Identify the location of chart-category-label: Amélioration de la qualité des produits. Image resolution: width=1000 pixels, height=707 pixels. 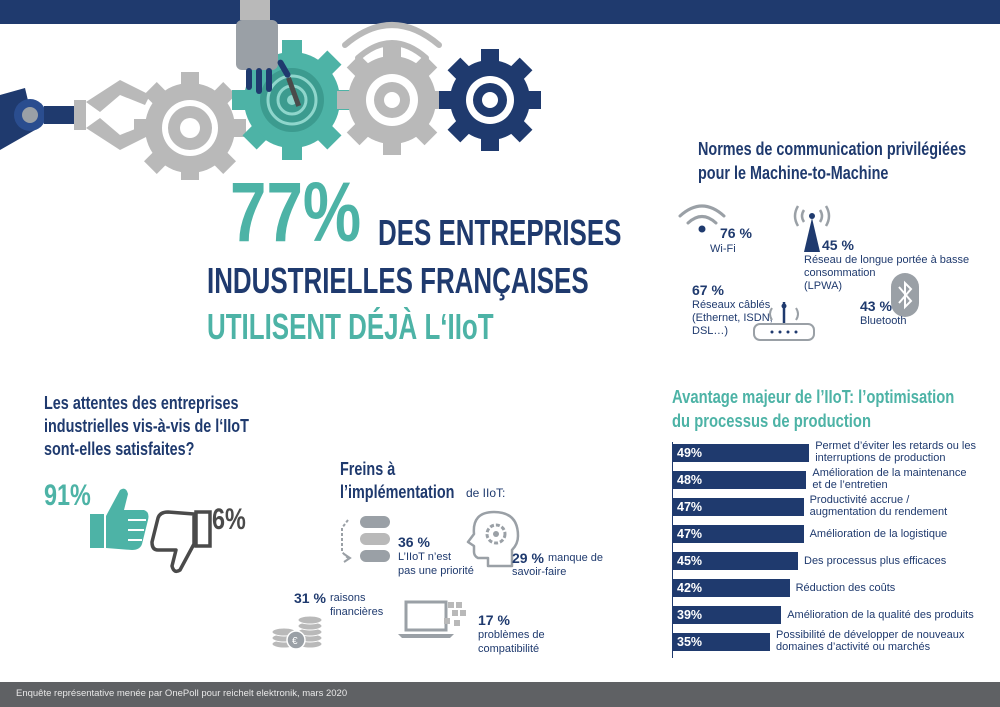
(880, 615).